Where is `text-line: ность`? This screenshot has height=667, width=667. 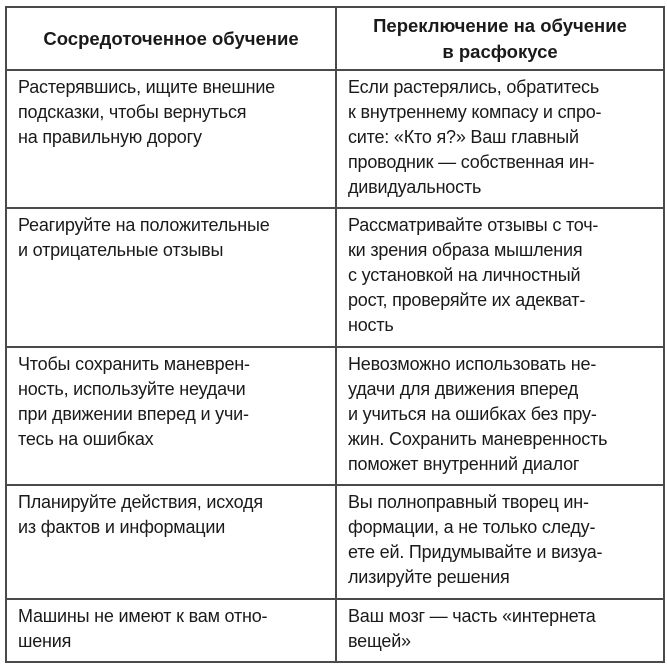 text-line: ность is located at coordinates (371, 325).